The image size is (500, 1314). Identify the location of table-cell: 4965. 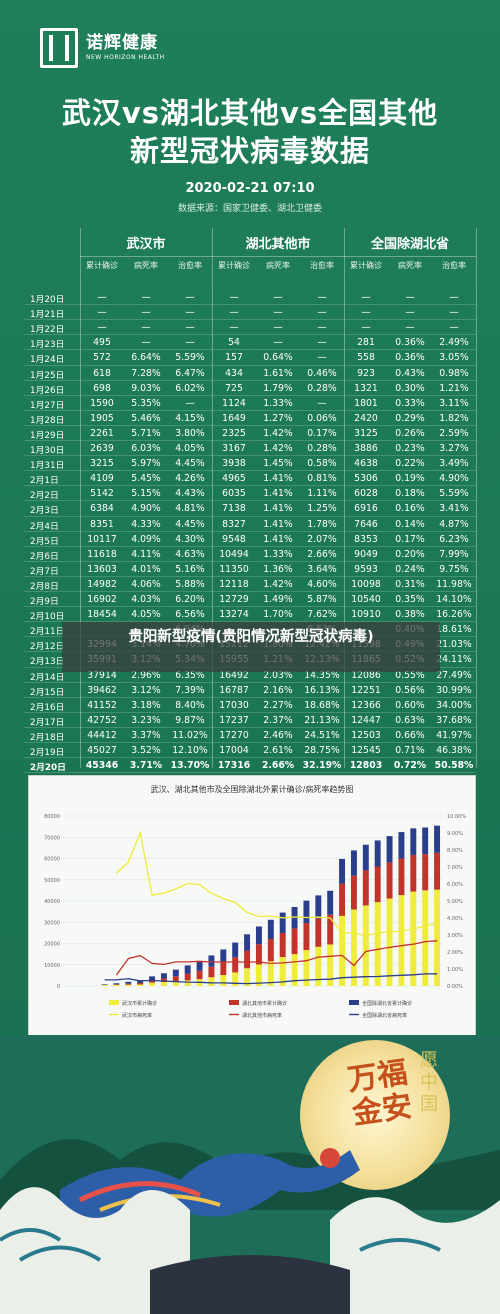
(234, 479).